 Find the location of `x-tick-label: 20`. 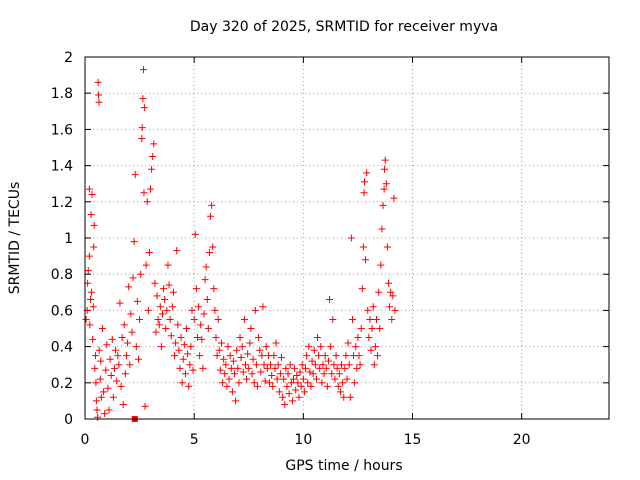

x-tick-label: 20 is located at coordinates (522, 440).